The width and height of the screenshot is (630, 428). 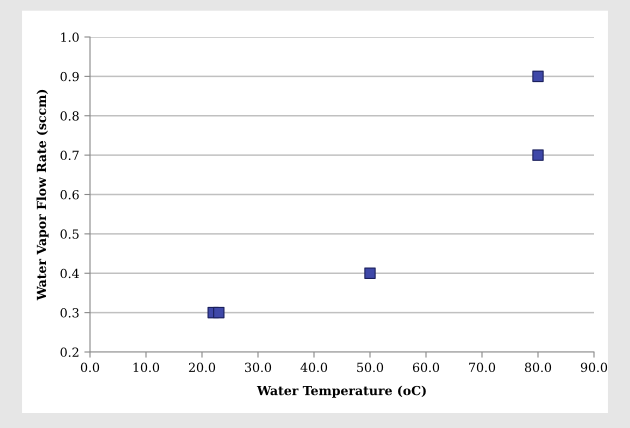 What do you see at coordinates (426, 367) in the screenshot?
I see `x-tick-label: 60.0` at bounding box center [426, 367].